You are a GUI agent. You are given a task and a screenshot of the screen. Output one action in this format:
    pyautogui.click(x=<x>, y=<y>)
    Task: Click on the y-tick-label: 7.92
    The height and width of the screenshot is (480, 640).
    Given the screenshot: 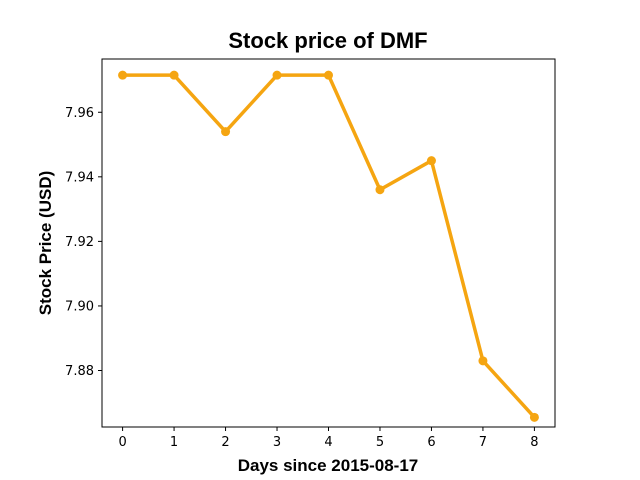 What is the action you would take?
    pyautogui.click(x=79, y=242)
    